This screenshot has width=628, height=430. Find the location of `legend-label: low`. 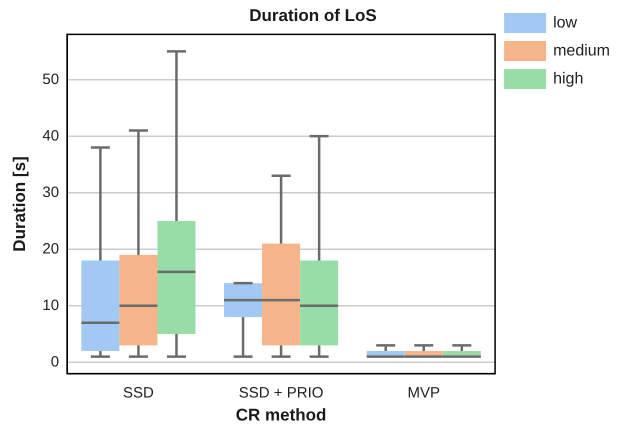

legend-label: low is located at coordinates (565, 23).